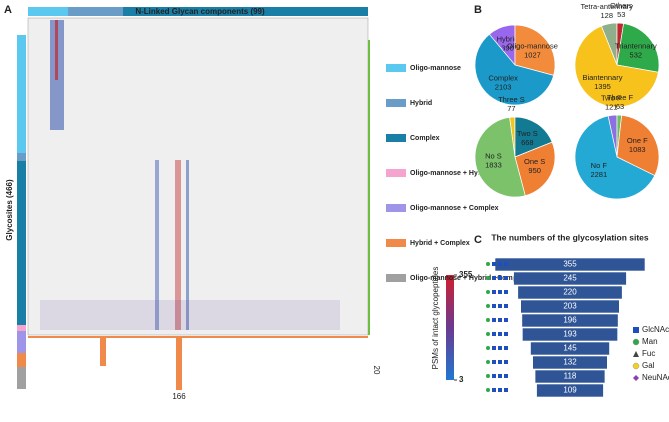  What do you see at coordinates (648, 365) in the screenshot?
I see `legend-label: Gal` at bounding box center [648, 365].